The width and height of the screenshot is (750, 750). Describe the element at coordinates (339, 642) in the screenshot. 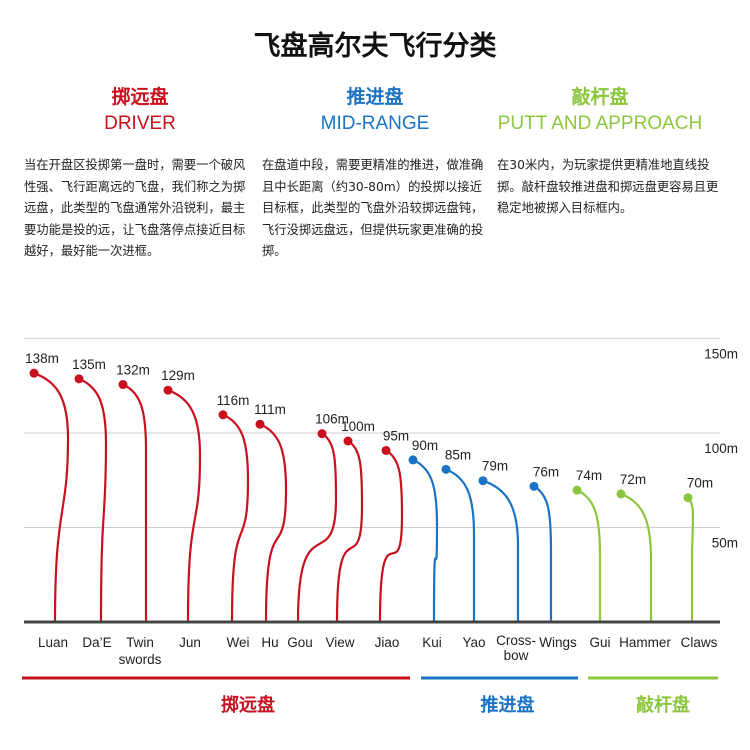

I see `x-axis-label: View` at that location.